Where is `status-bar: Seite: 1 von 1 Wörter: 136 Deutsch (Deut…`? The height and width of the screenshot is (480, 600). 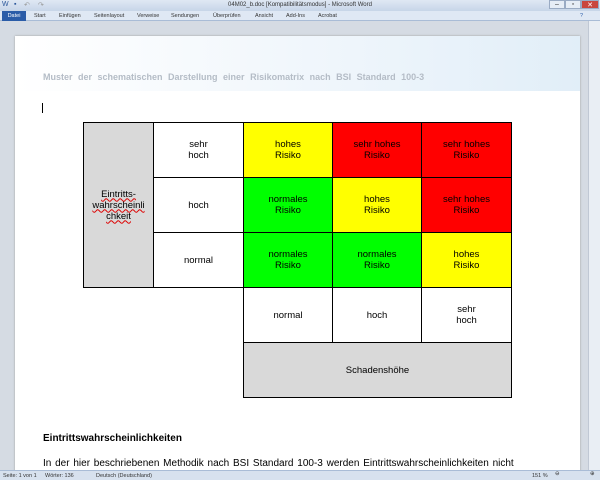 status-bar: Seite: 1 von 1 Wörter: 136 Deutsch (Deut… is located at coordinates (300, 475).